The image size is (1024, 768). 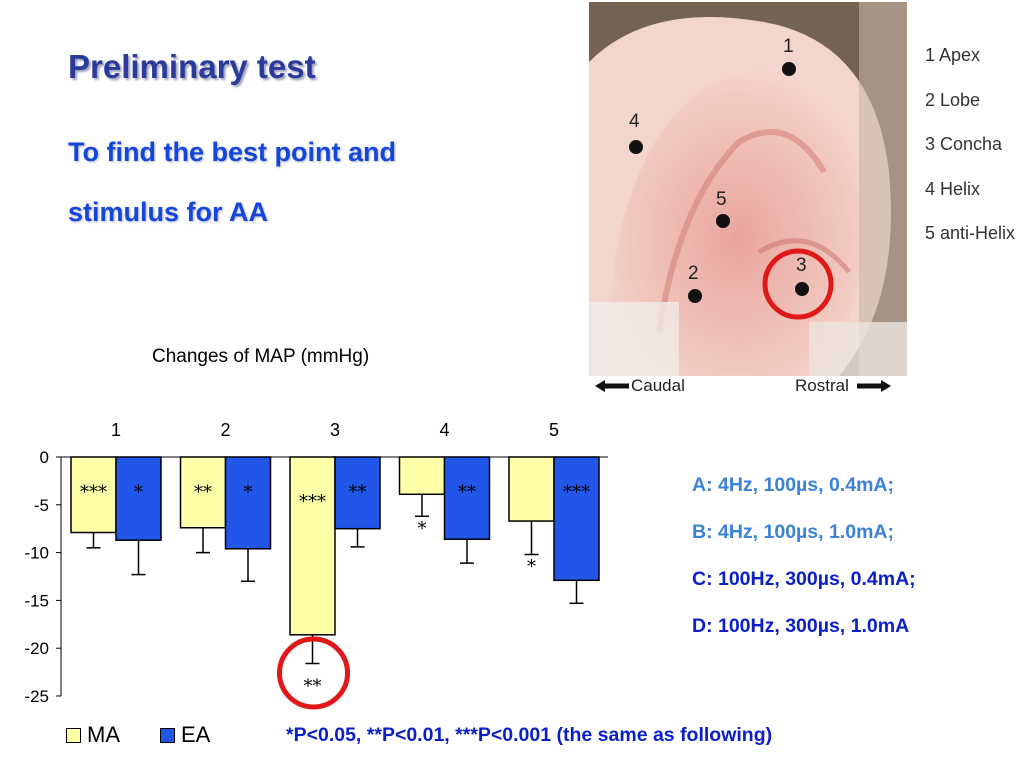 I want to click on param-a: A: 4Hz, 100µs, 0.4mA;, so click(x=793, y=485).